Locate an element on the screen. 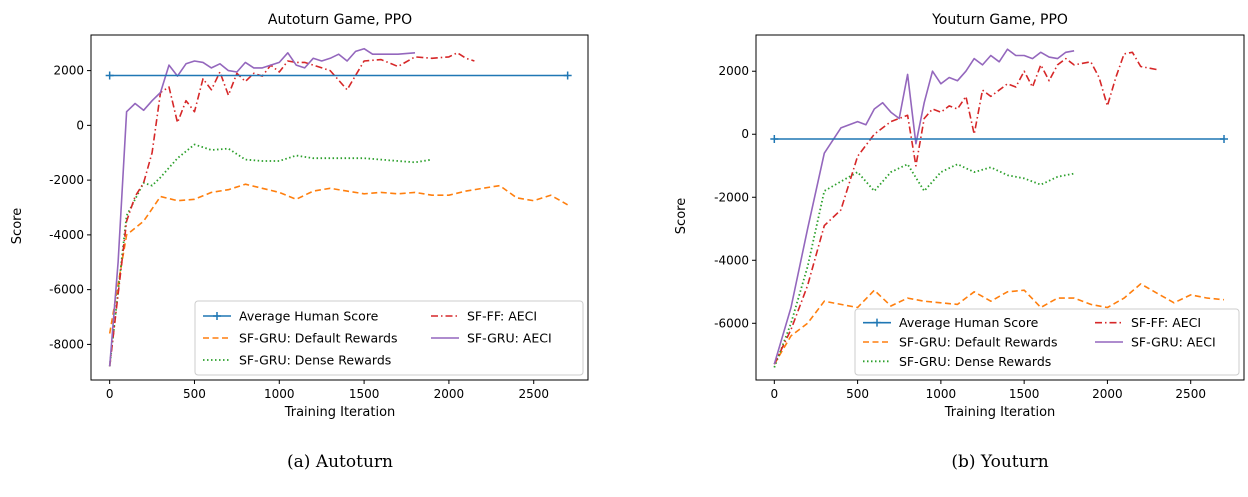  caption-b: (b) Youturn is located at coordinates (1000, 462).